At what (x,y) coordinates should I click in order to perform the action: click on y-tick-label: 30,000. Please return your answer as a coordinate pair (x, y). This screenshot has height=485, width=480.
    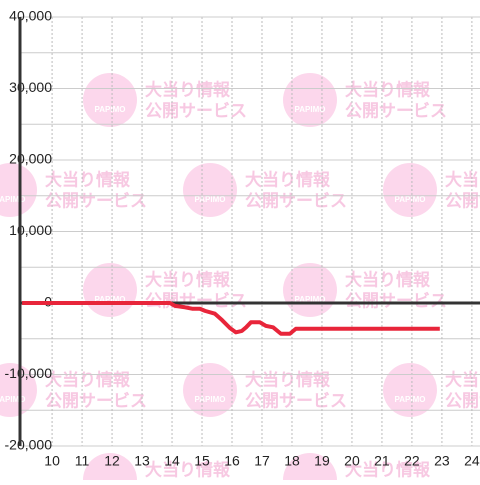
    Looking at the image, I should click on (30, 87).